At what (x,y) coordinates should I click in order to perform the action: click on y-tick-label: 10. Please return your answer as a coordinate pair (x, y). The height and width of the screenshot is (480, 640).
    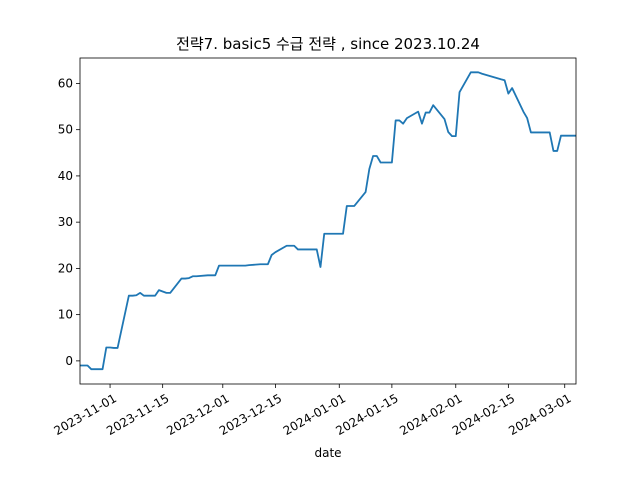
    Looking at the image, I should click on (65, 315).